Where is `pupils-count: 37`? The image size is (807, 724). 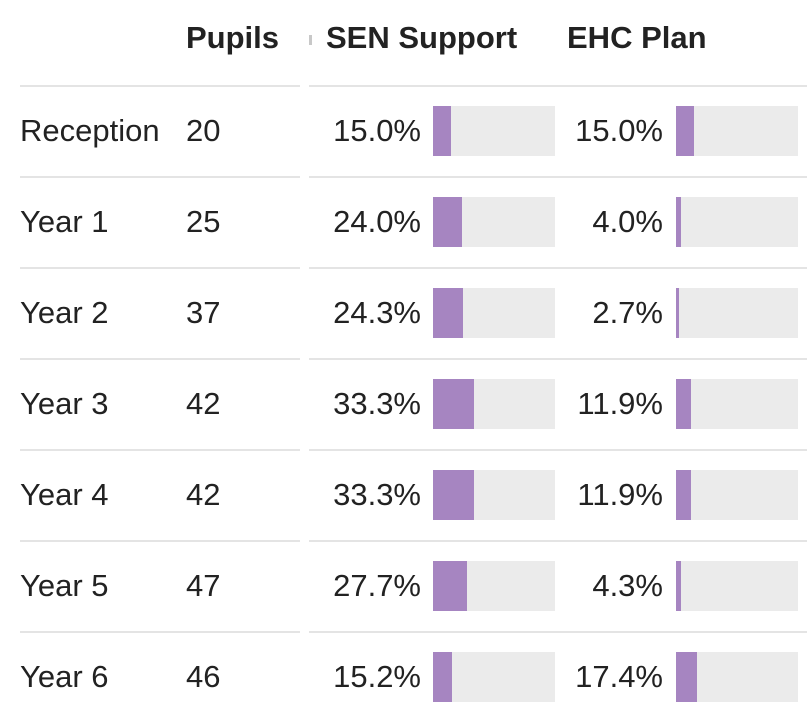
pupils-count: 37 is located at coordinates (203, 312).